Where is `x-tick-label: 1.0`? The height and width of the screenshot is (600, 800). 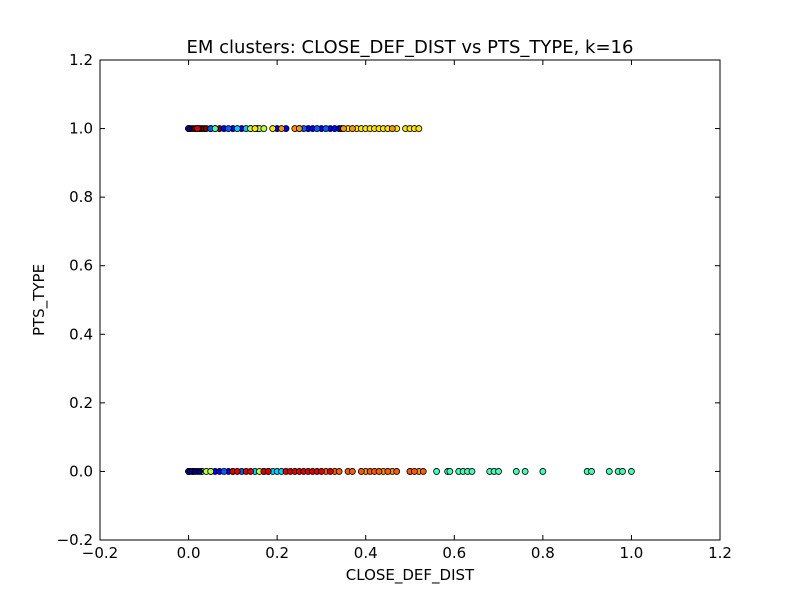
x-tick-label: 1.0 is located at coordinates (631, 553).